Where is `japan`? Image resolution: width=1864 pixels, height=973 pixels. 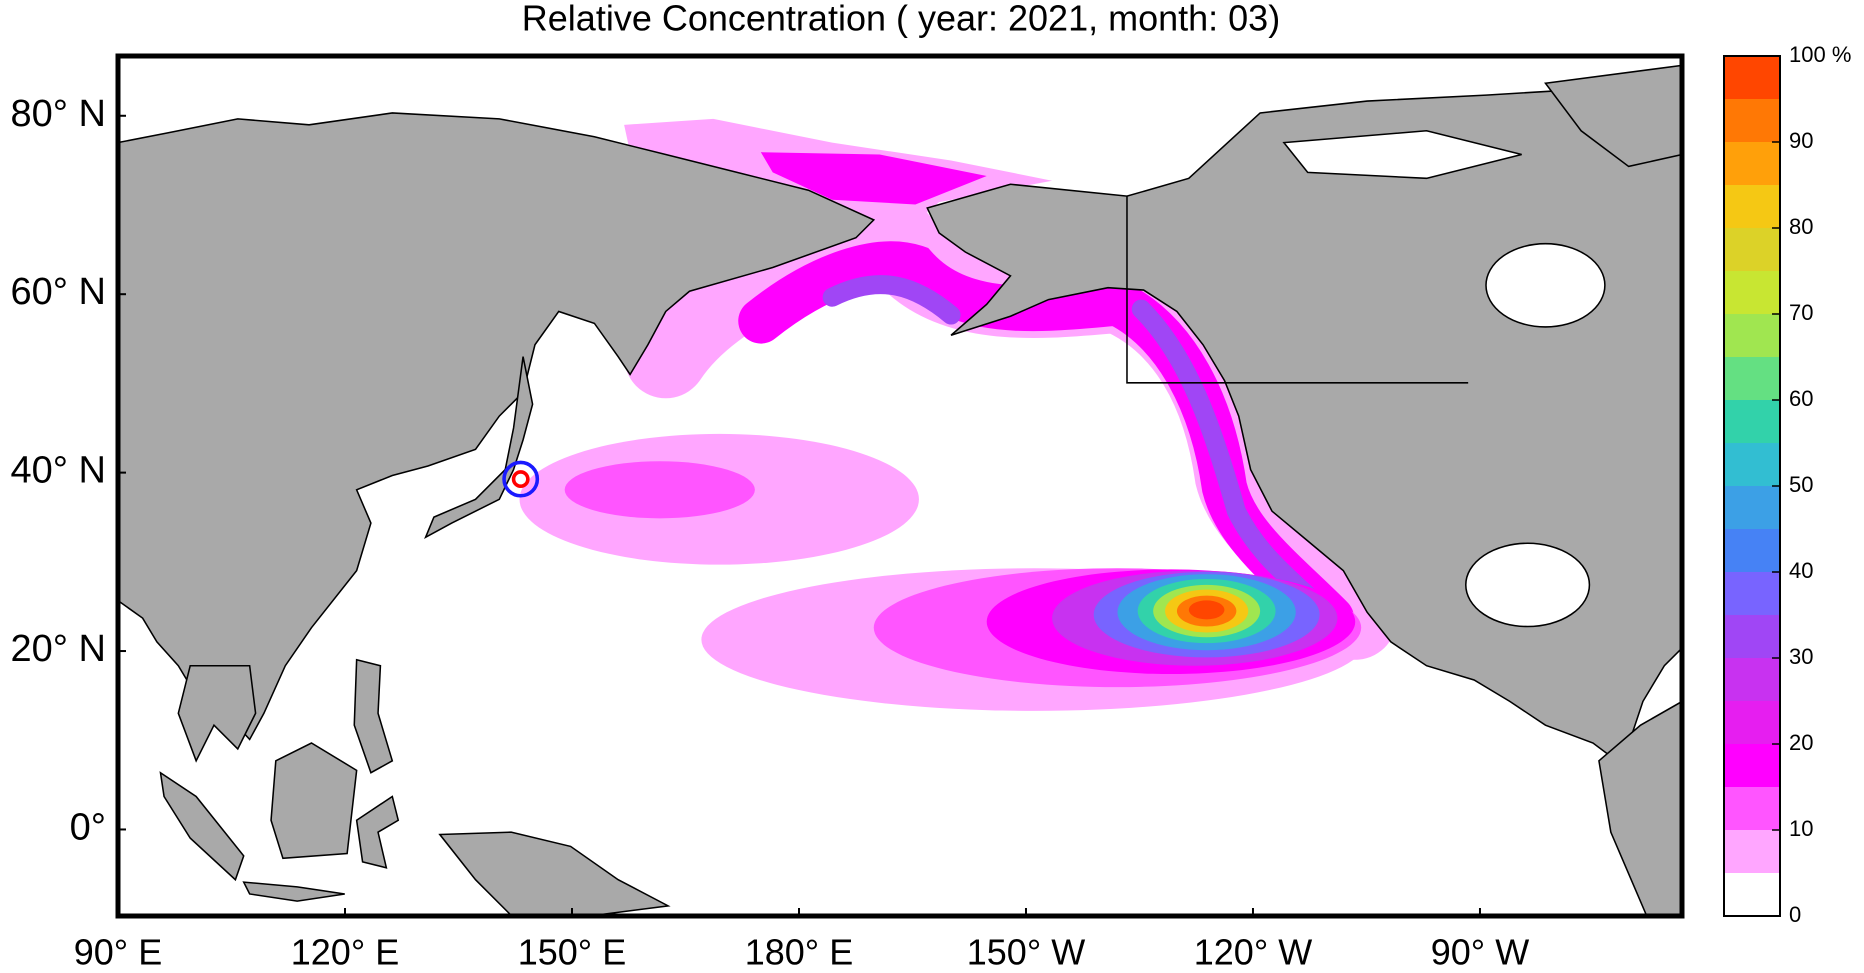 japan is located at coordinates (479, 448).